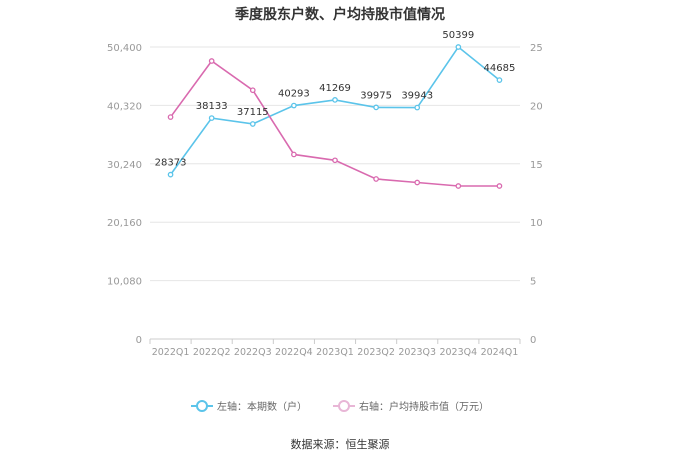 This screenshot has width=680, height=460. I want to click on legend-swatch-right, so click(344, 405).